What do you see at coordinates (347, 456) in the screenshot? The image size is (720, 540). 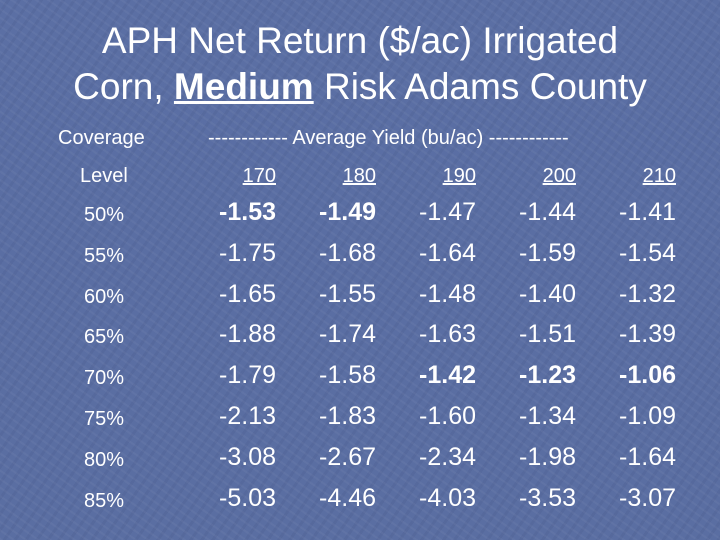 I see `table-cell: -2.67` at bounding box center [347, 456].